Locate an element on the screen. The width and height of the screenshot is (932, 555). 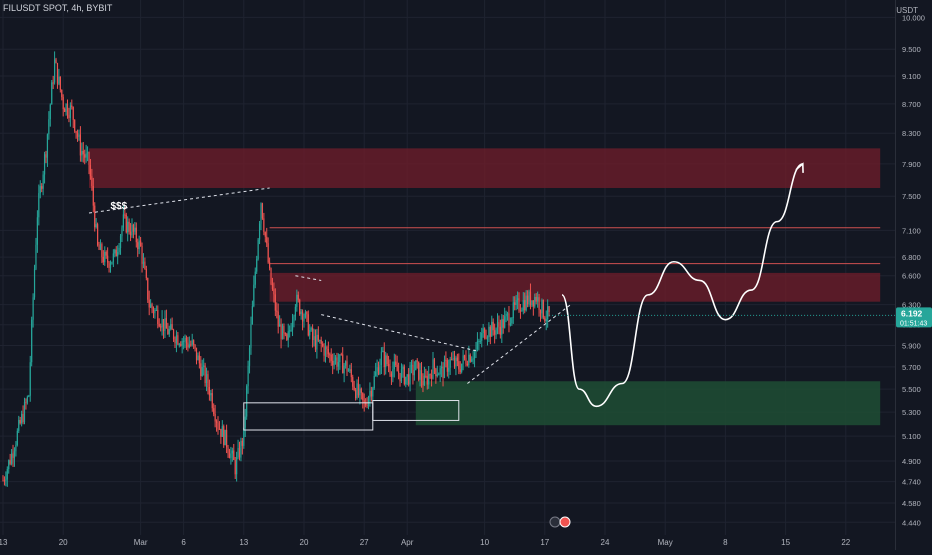
y-tick-label: 4.440 is located at coordinates (911, 522).